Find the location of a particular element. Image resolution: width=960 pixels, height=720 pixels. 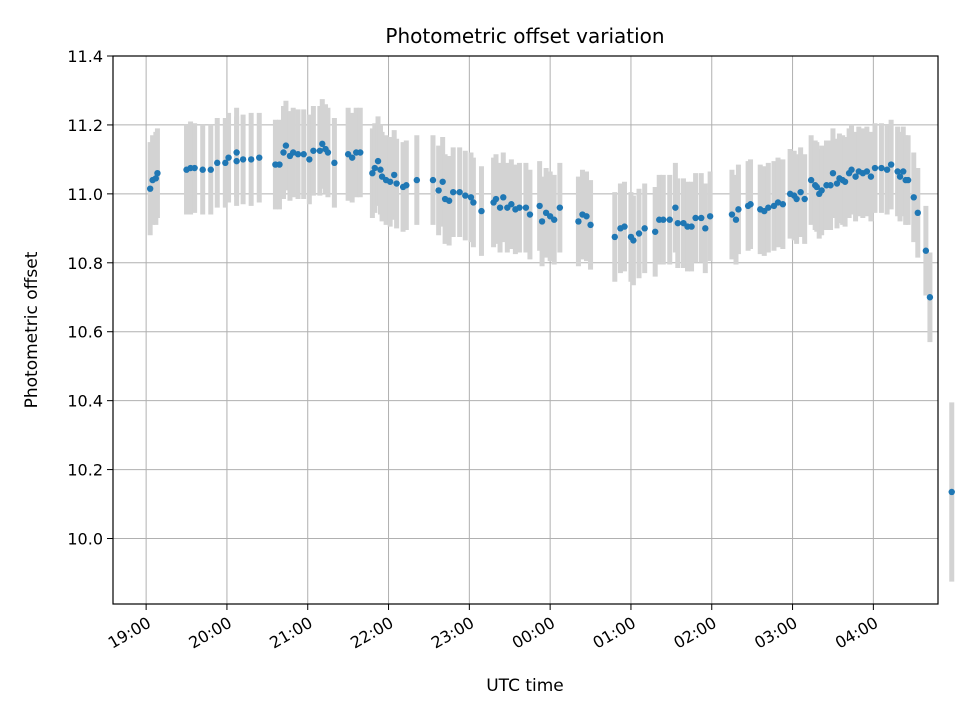

x-tick-label: 21:00 is located at coordinates (290, 633).